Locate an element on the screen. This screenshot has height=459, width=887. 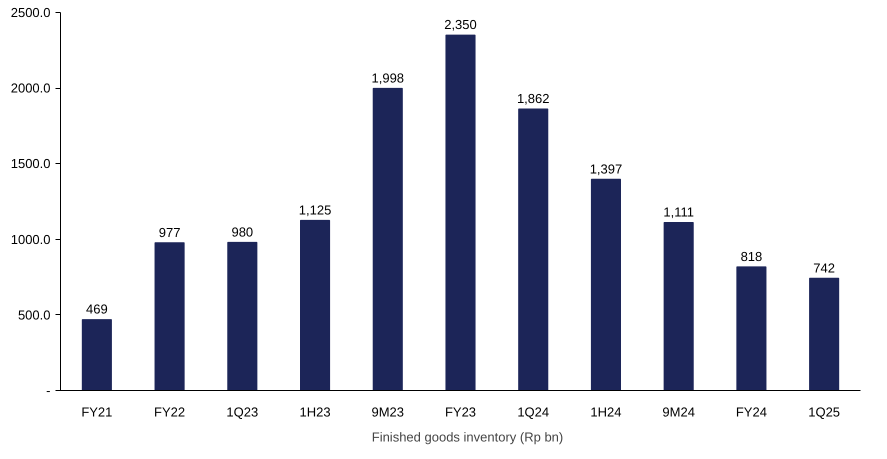
y-tick-label: 500.0 is located at coordinates (34, 314).